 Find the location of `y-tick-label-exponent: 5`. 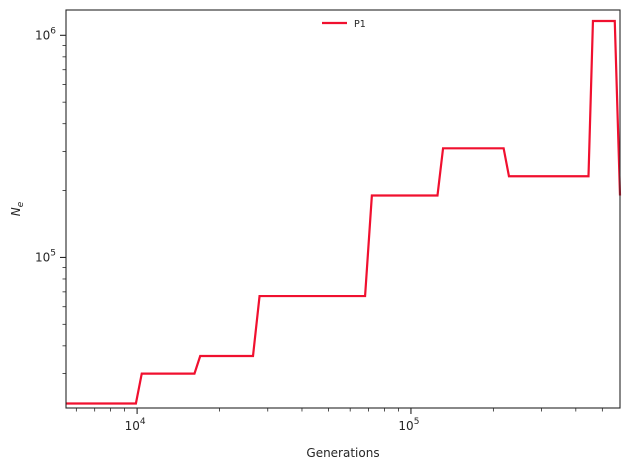

y-tick-label-exponent: 5 is located at coordinates (53, 253).